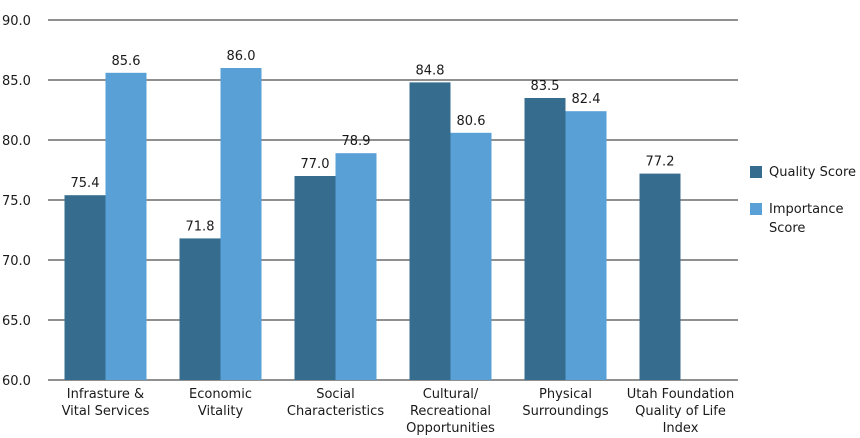  Describe the element at coordinates (812, 172) in the screenshot. I see `legend-label-quality: Quality Score` at that location.